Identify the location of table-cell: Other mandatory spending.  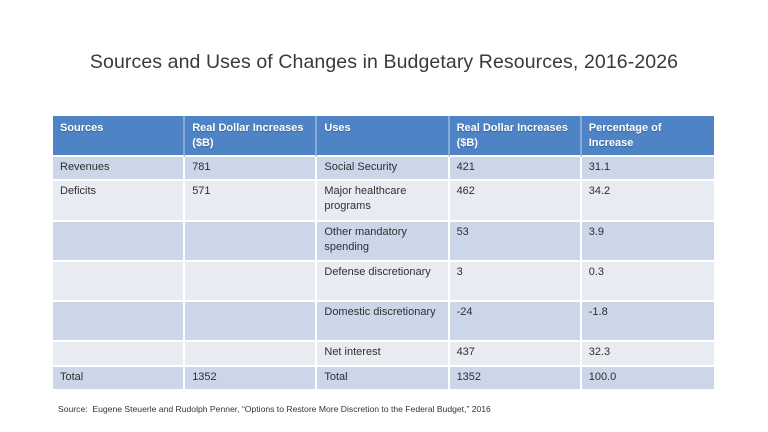
(383, 241).